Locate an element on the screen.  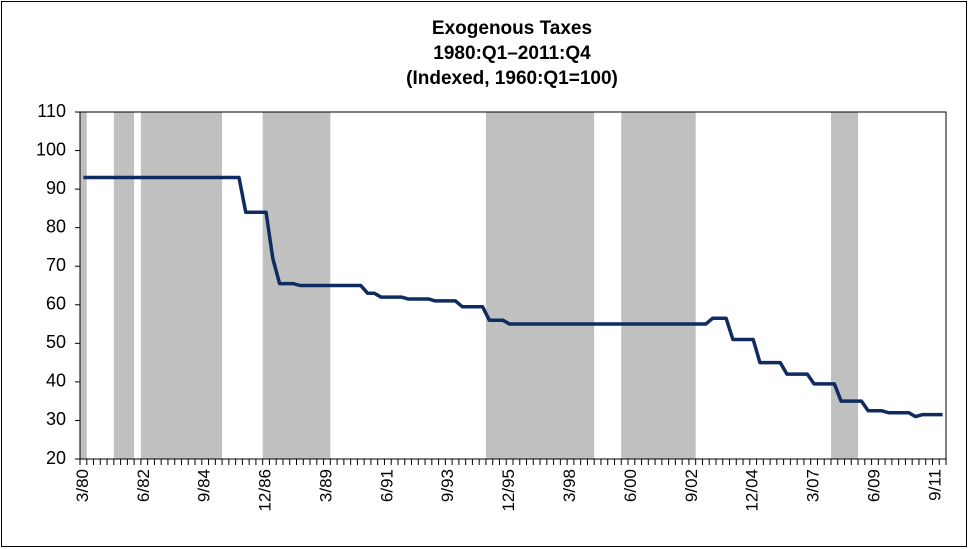
y-tick-label: 90 is located at coordinates (56, 188).